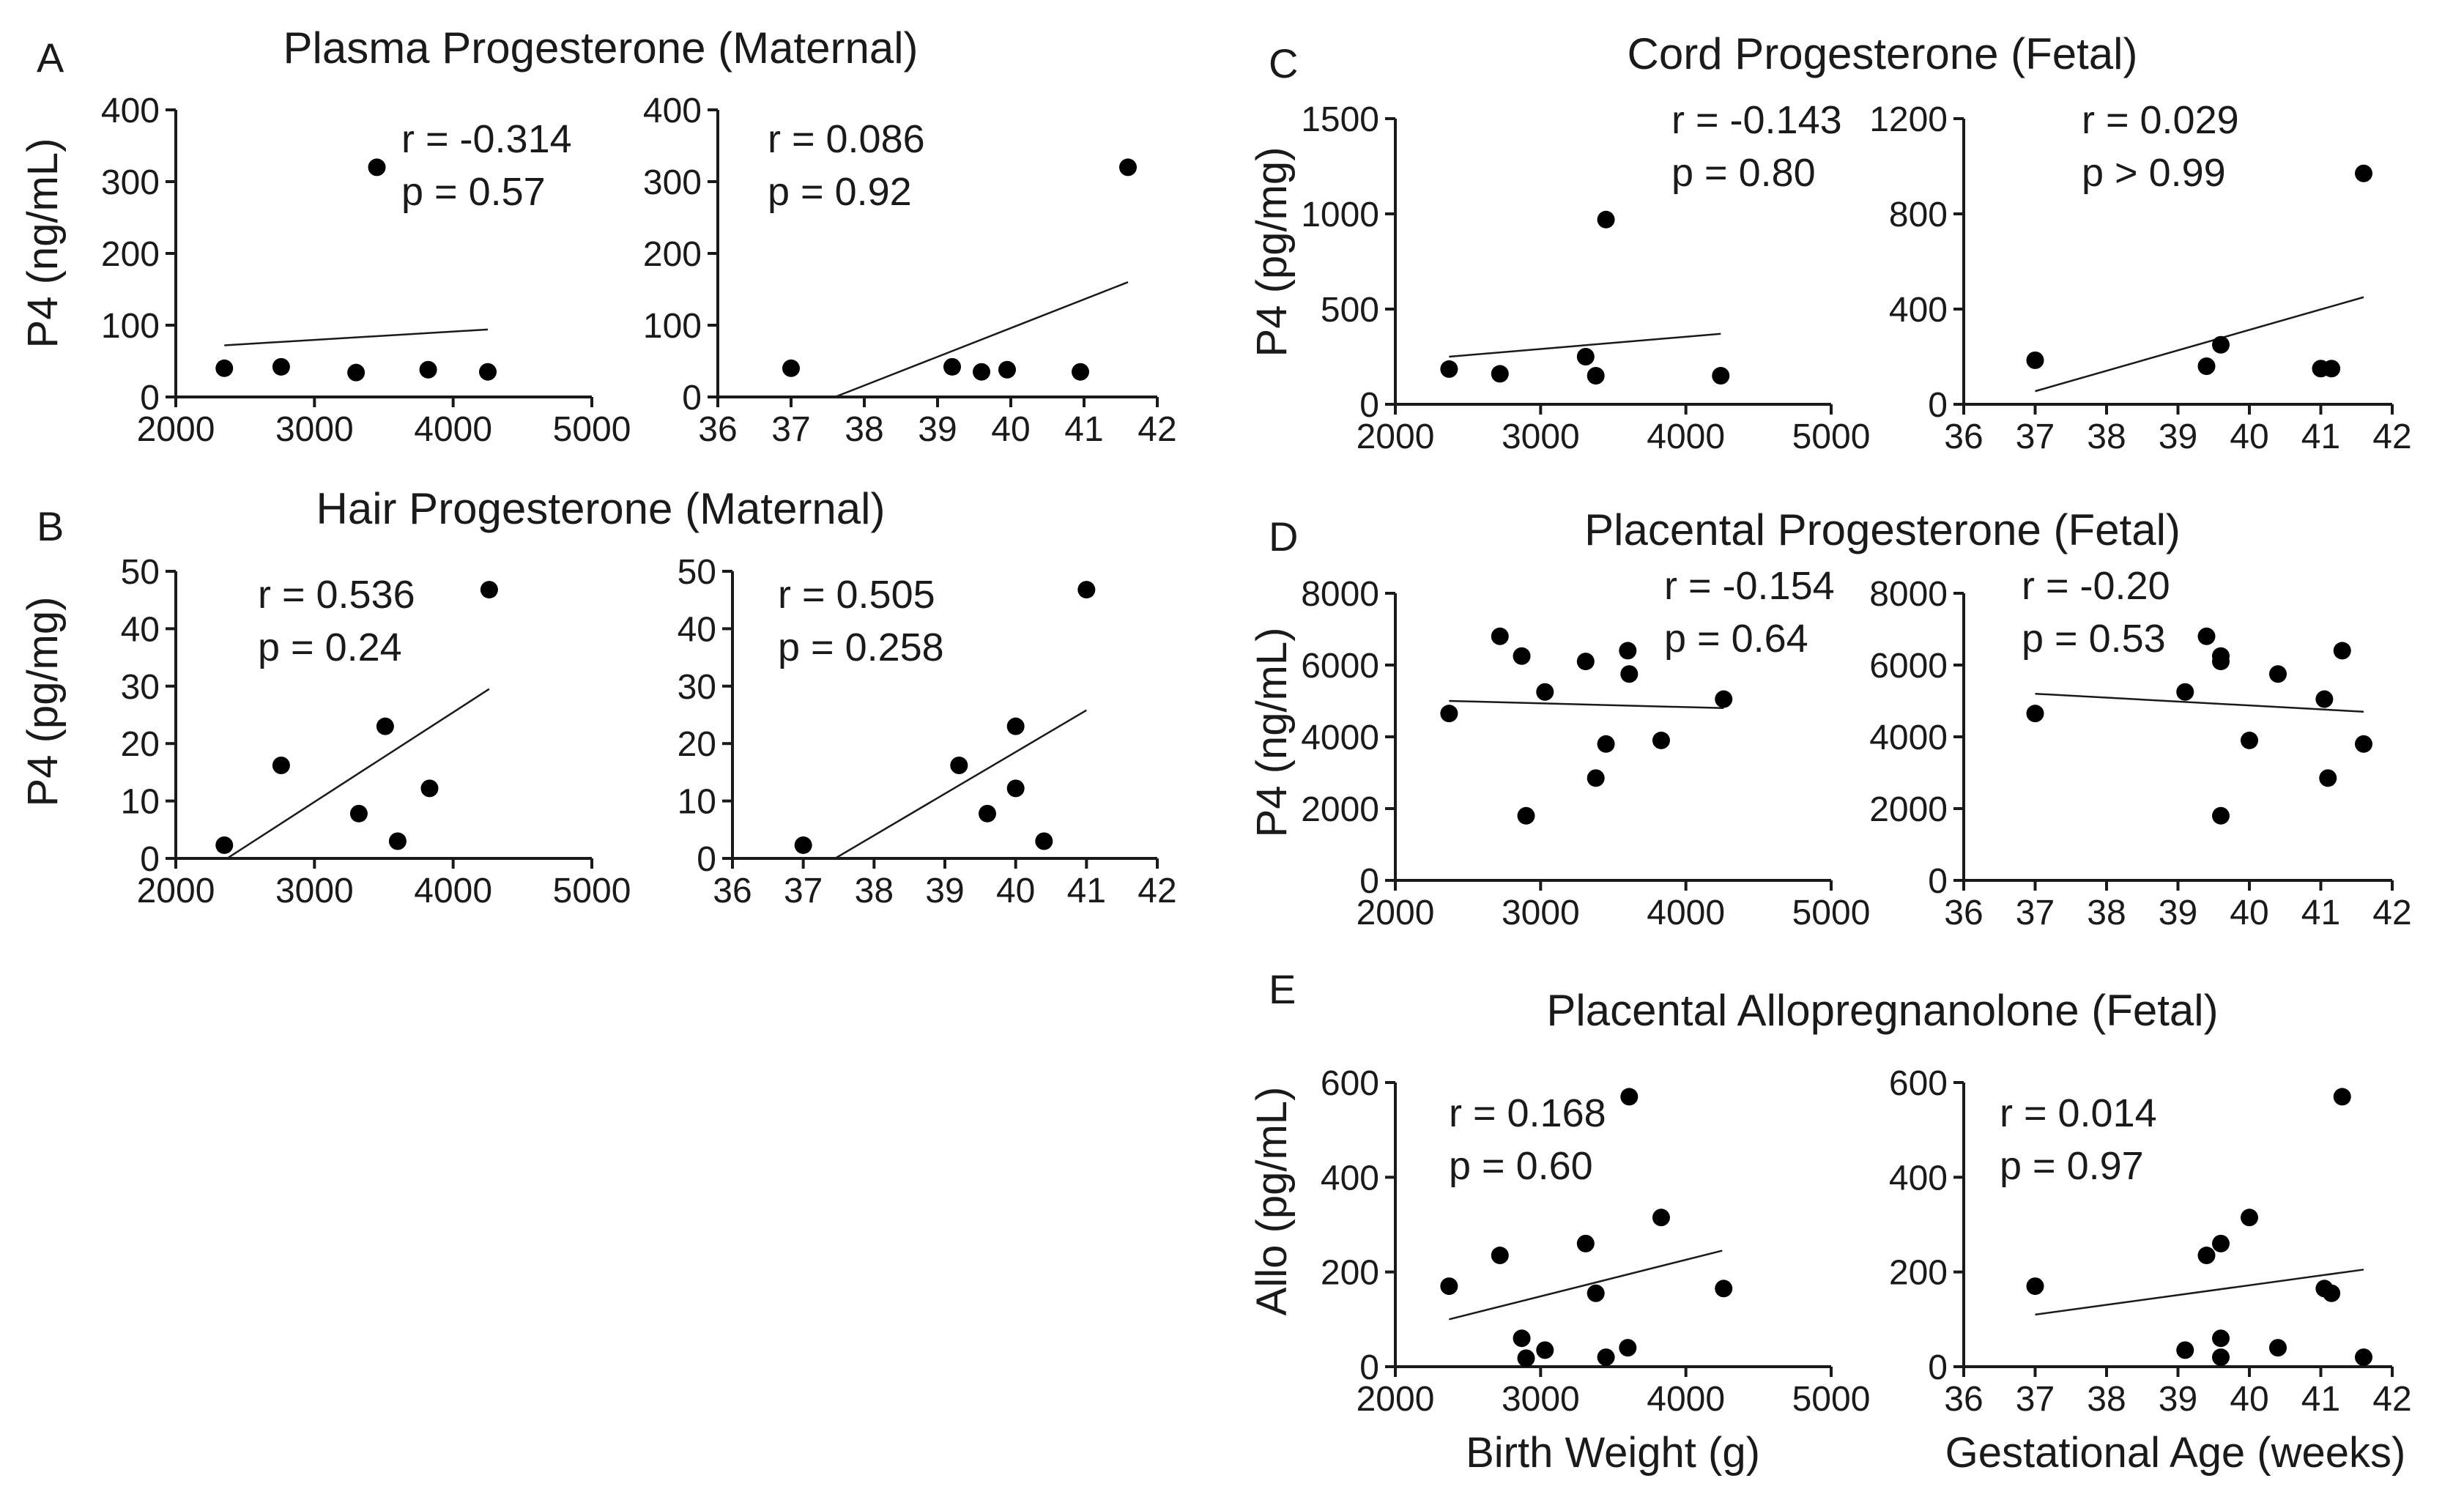 The image size is (2464, 1500). I want to click on y-tick-label: 1000, so click(1340, 215).